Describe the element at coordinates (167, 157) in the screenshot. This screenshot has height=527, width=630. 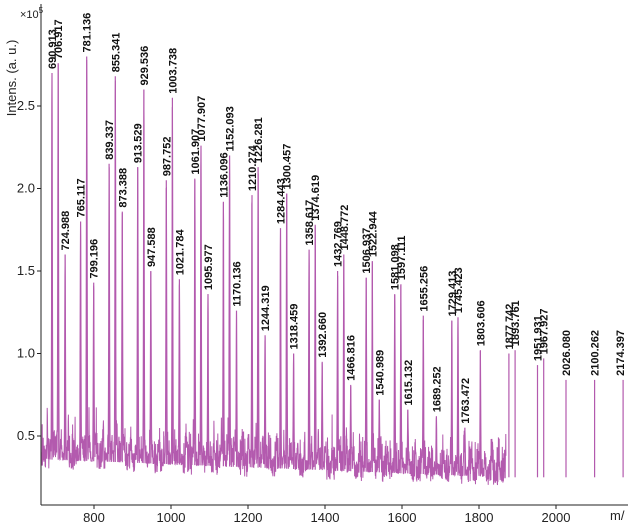
I see `peak-label: 987.752` at that location.